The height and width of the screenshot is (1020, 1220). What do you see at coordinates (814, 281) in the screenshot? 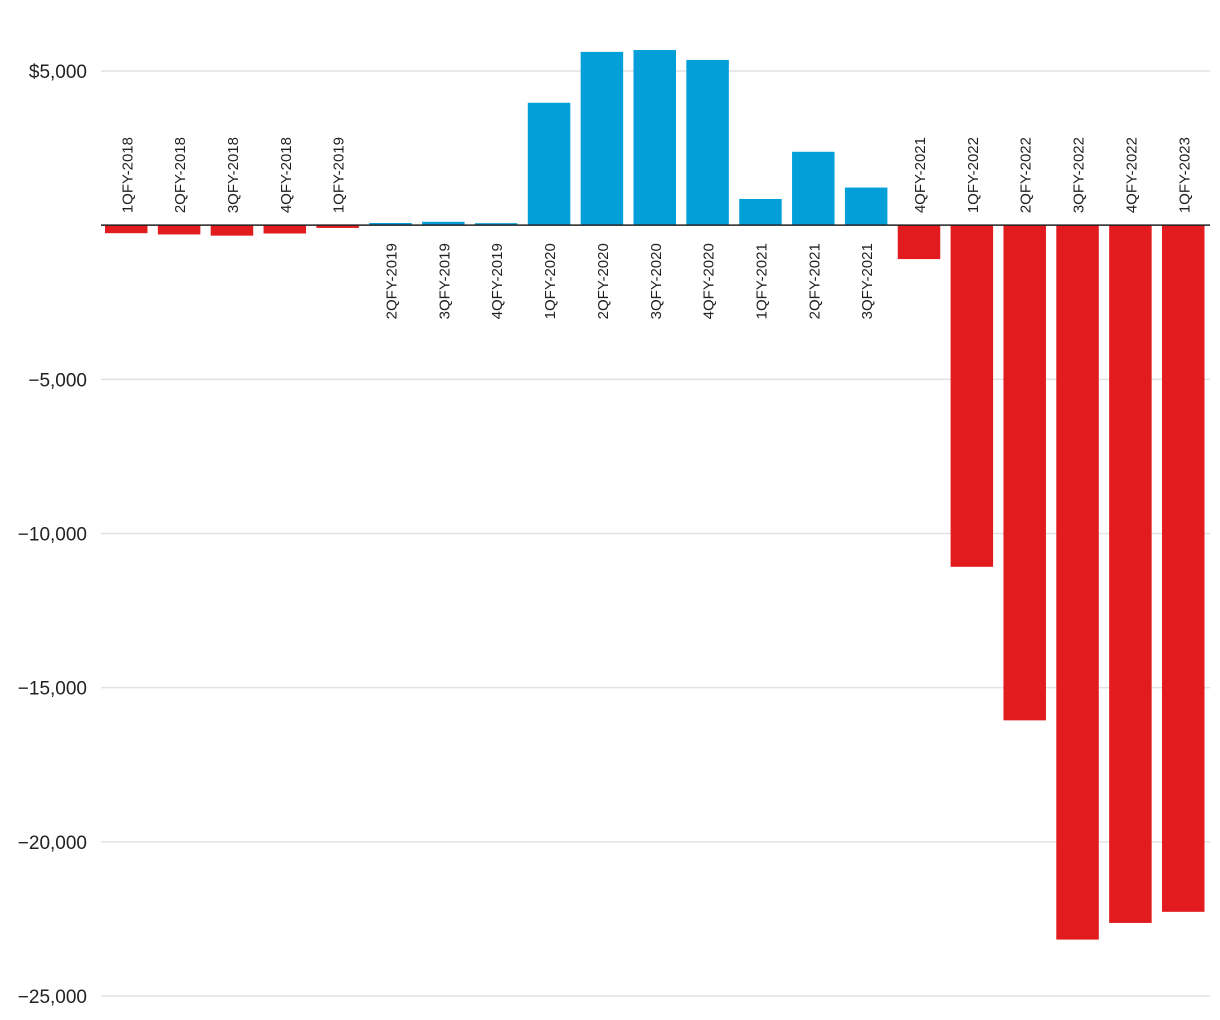
I see `category-label: 2QFY-2021` at bounding box center [814, 281].